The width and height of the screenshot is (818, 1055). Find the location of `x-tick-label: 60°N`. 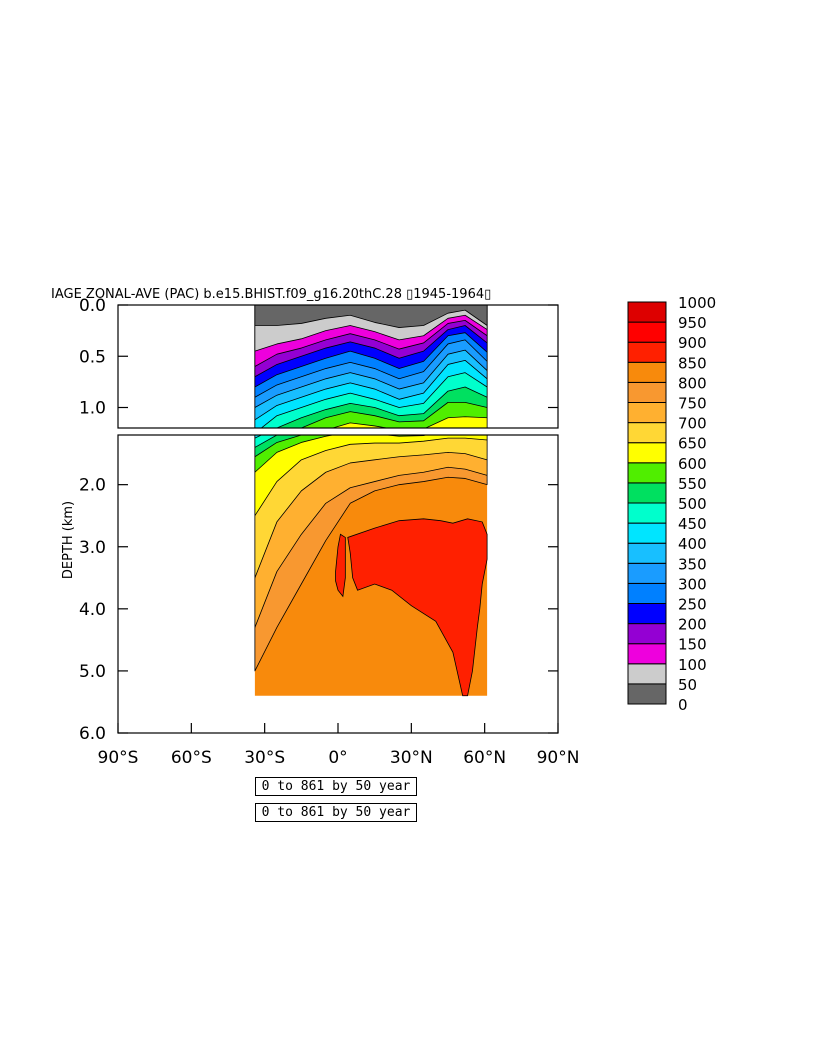

x-tick-label: 60°N is located at coordinates (484, 758).